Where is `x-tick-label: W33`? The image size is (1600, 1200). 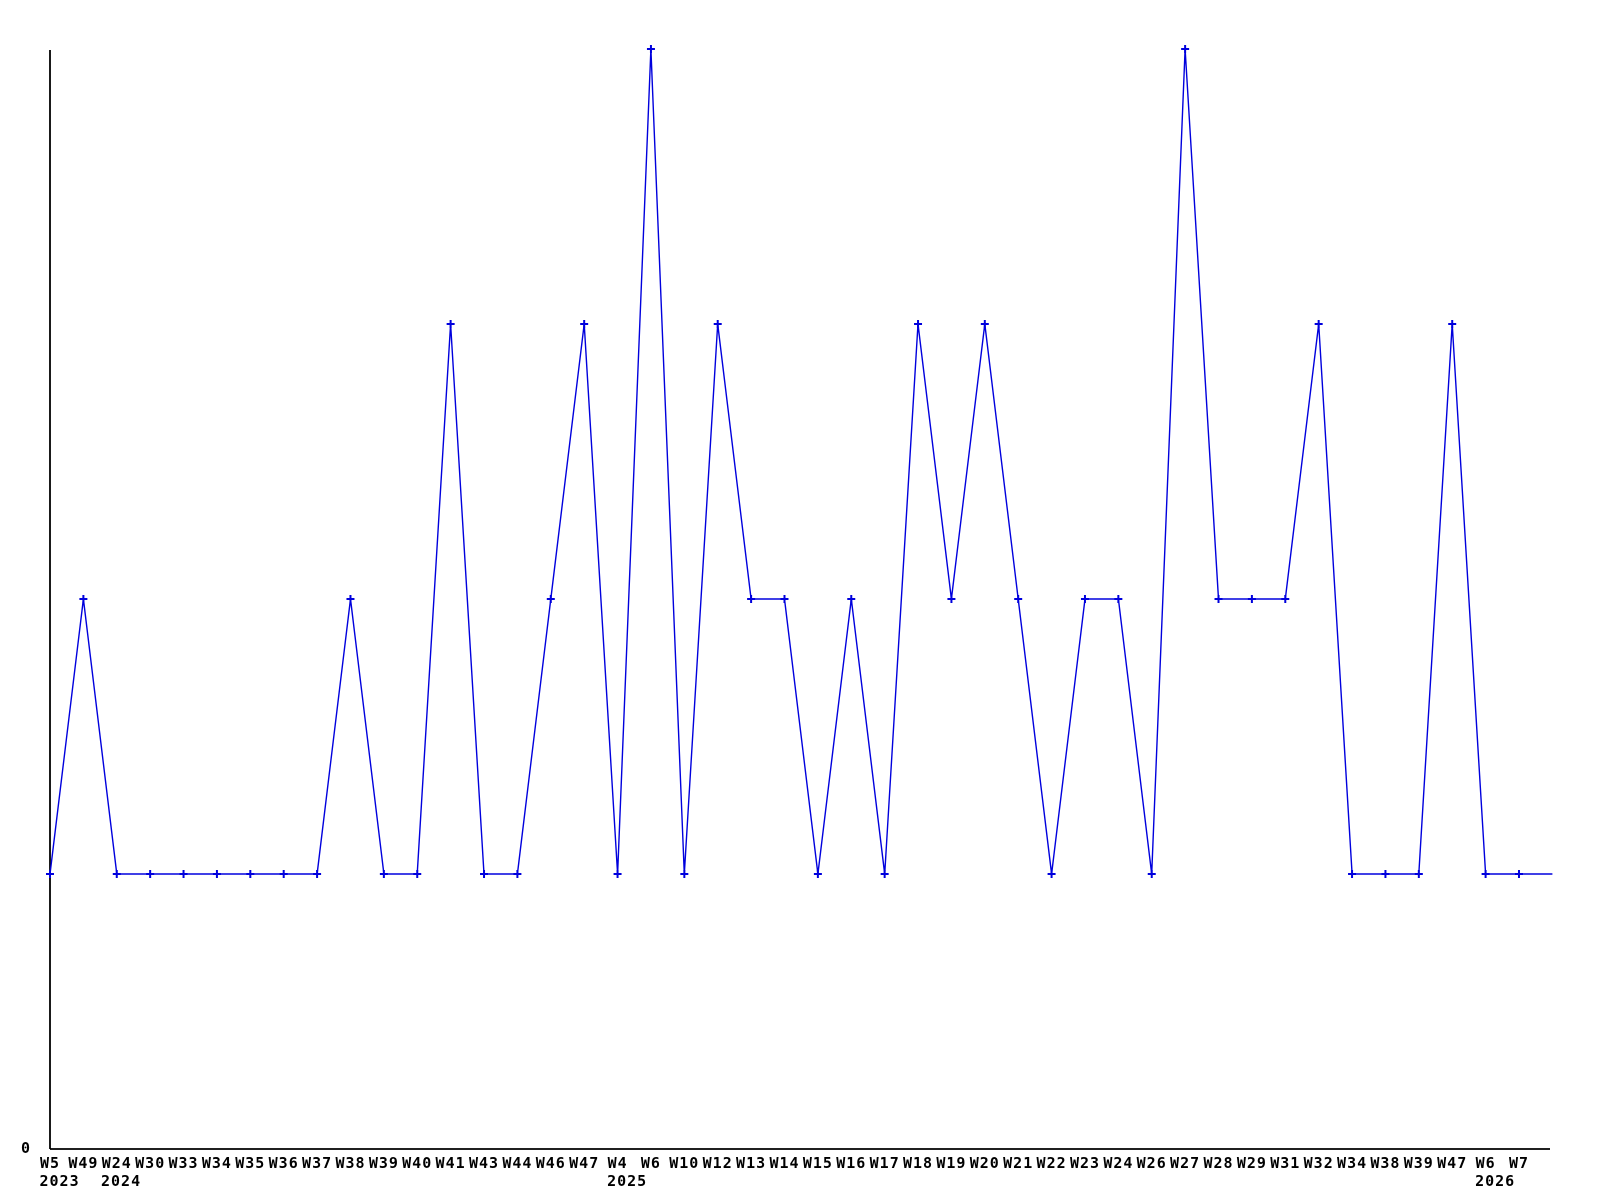 x-tick-label: W33 is located at coordinates (183, 1163).